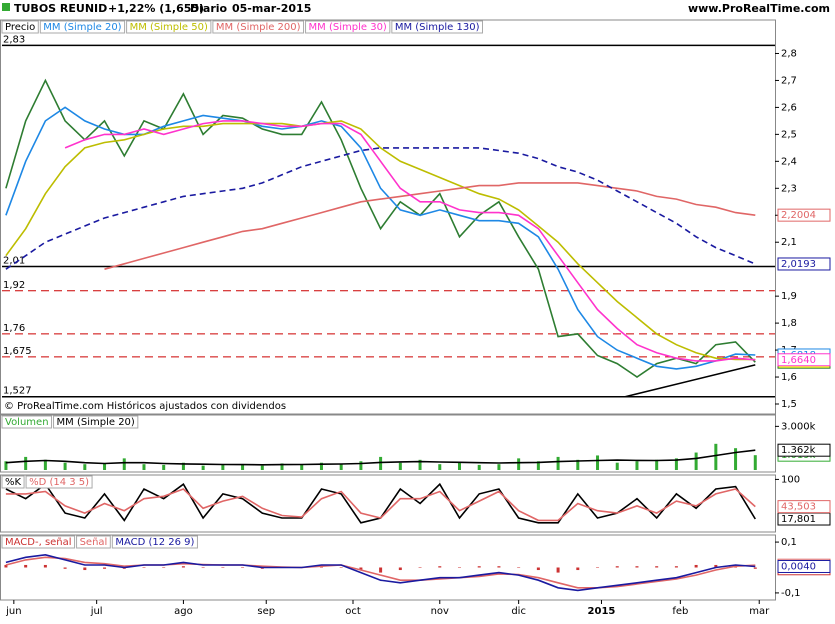 The height and width of the screenshot is (624, 835). Describe the element at coordinates (789, 188) in the screenshot. I see `y-tick-label: 2,3` at that location.